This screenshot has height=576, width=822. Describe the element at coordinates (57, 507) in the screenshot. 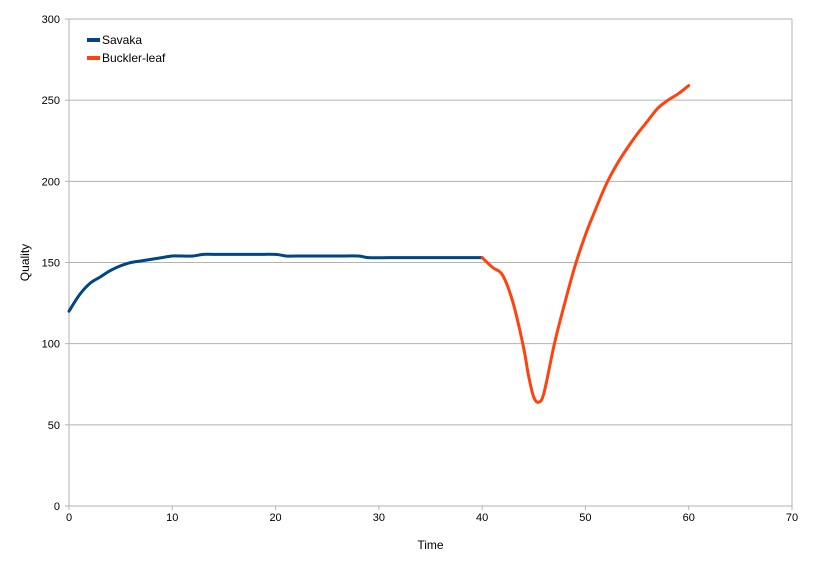

I see `y-tick-label: 0` at that location.